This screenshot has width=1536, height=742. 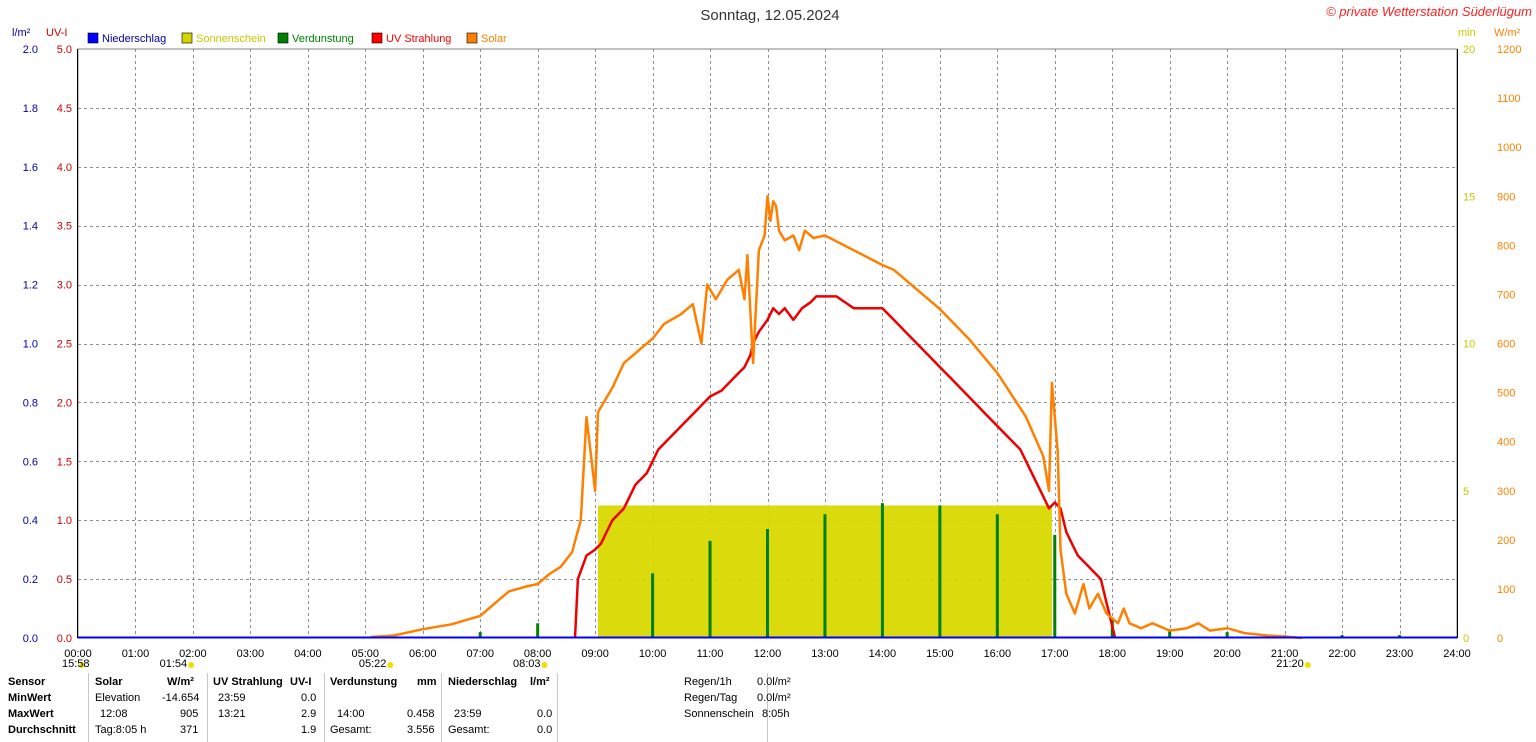 I want to click on stats-header-evap-unit: mm, so click(x=427, y=682).